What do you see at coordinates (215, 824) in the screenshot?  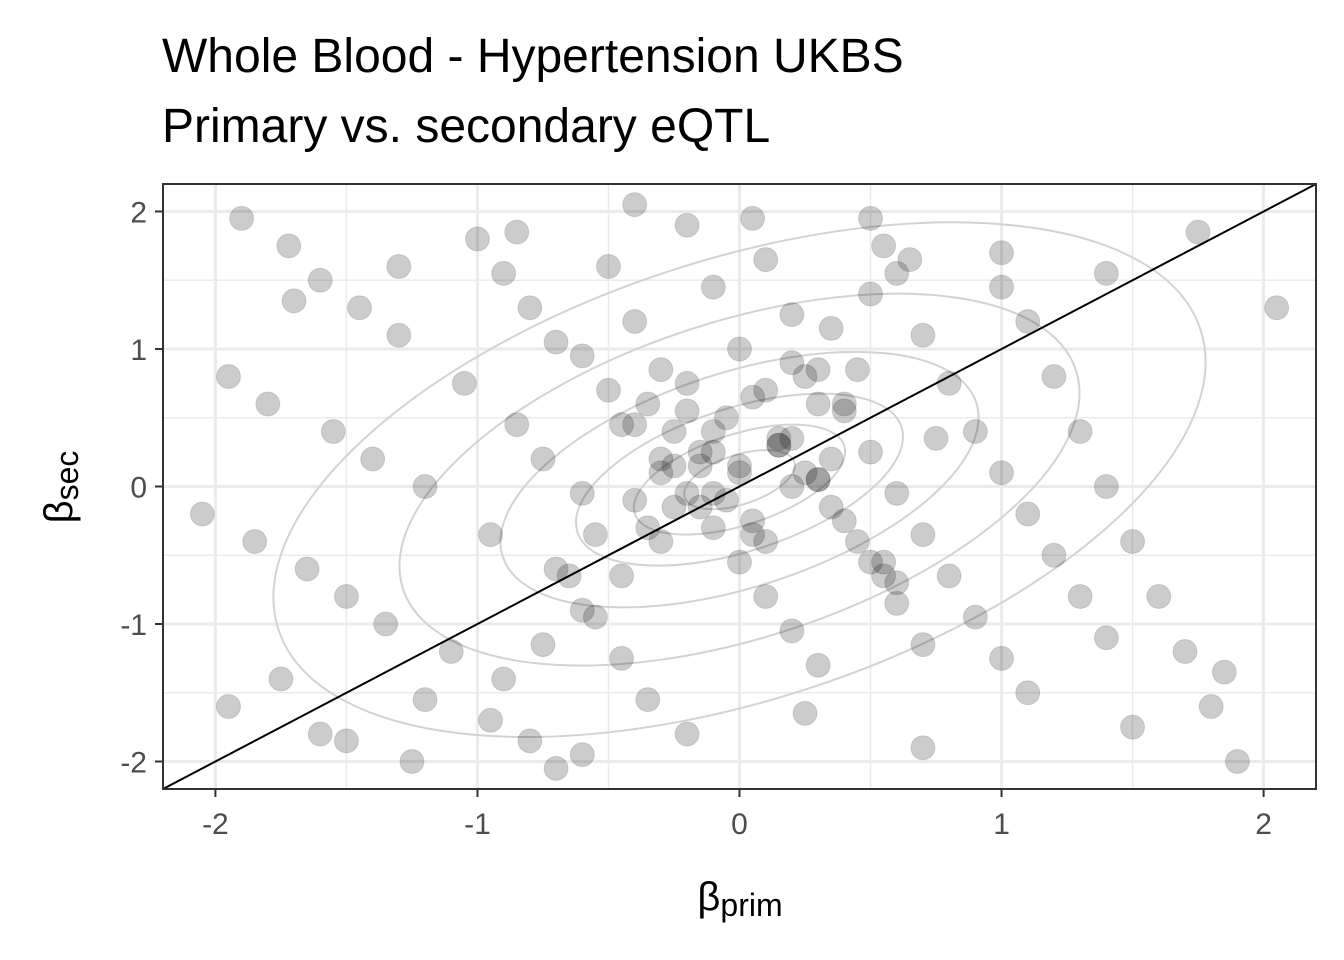 I see `x-tick-label: -2` at bounding box center [215, 824].